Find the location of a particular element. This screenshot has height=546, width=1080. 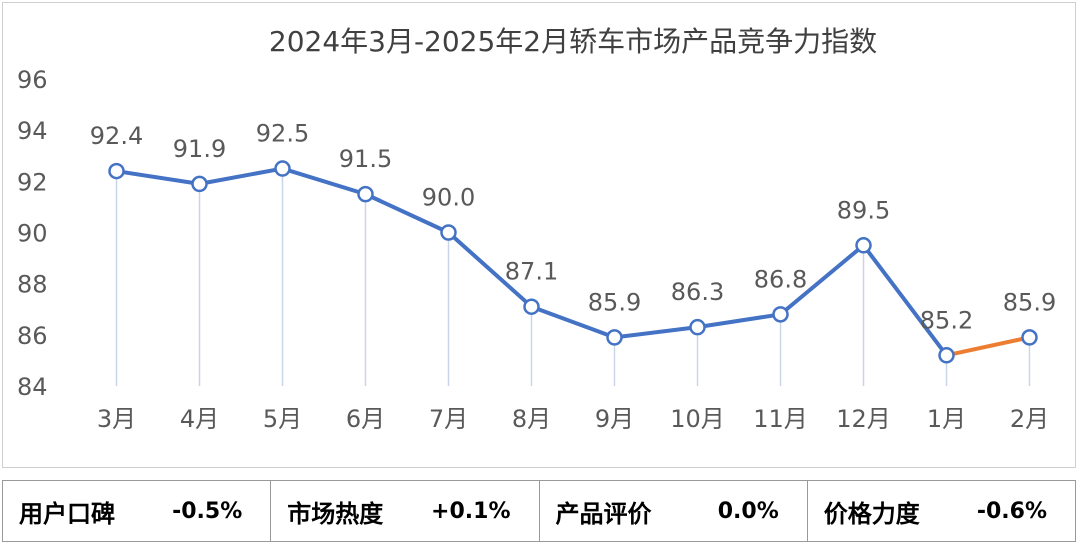

data-label: 90.0 is located at coordinates (448, 198).